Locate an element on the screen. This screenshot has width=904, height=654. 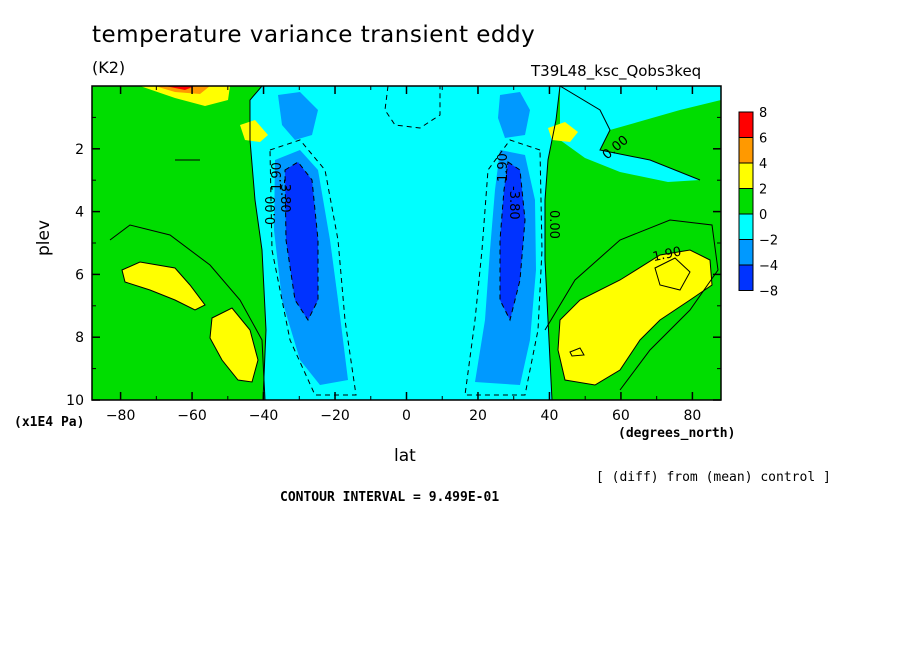
colorbar-label: 4 is located at coordinates (763, 164).